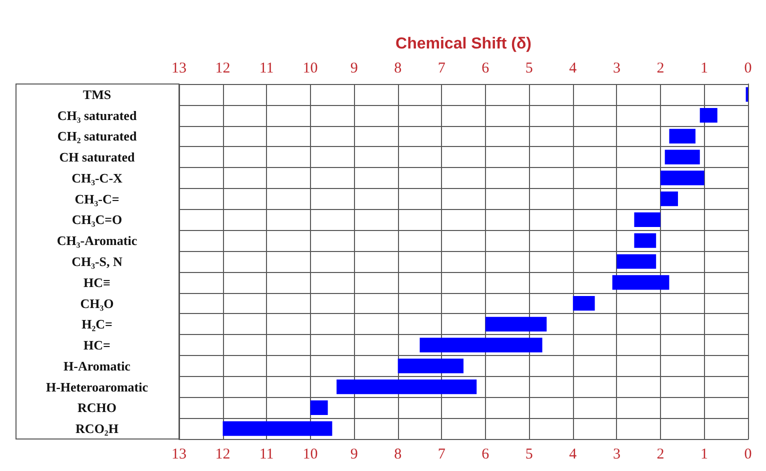  What do you see at coordinates (97, 220) in the screenshot?
I see `y-tick-label: CH₃C=O` at bounding box center [97, 220].